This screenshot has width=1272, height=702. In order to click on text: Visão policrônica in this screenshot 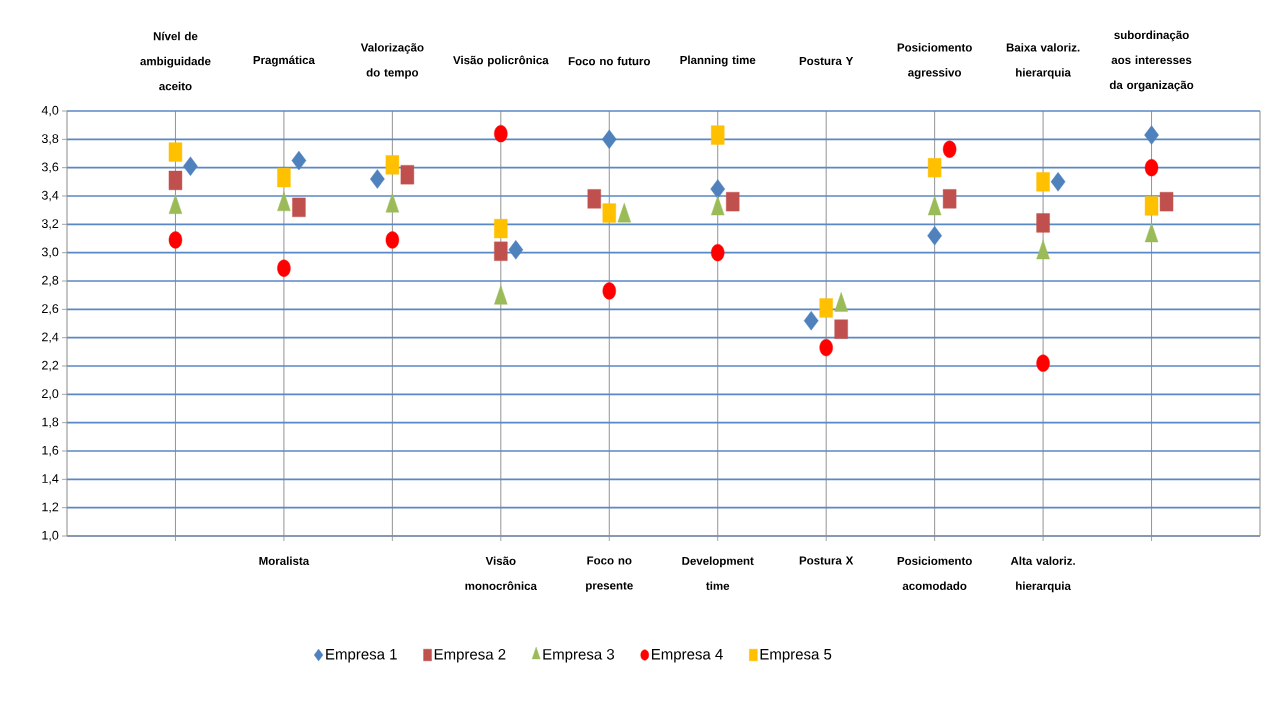, I will do `click(501, 61)`.